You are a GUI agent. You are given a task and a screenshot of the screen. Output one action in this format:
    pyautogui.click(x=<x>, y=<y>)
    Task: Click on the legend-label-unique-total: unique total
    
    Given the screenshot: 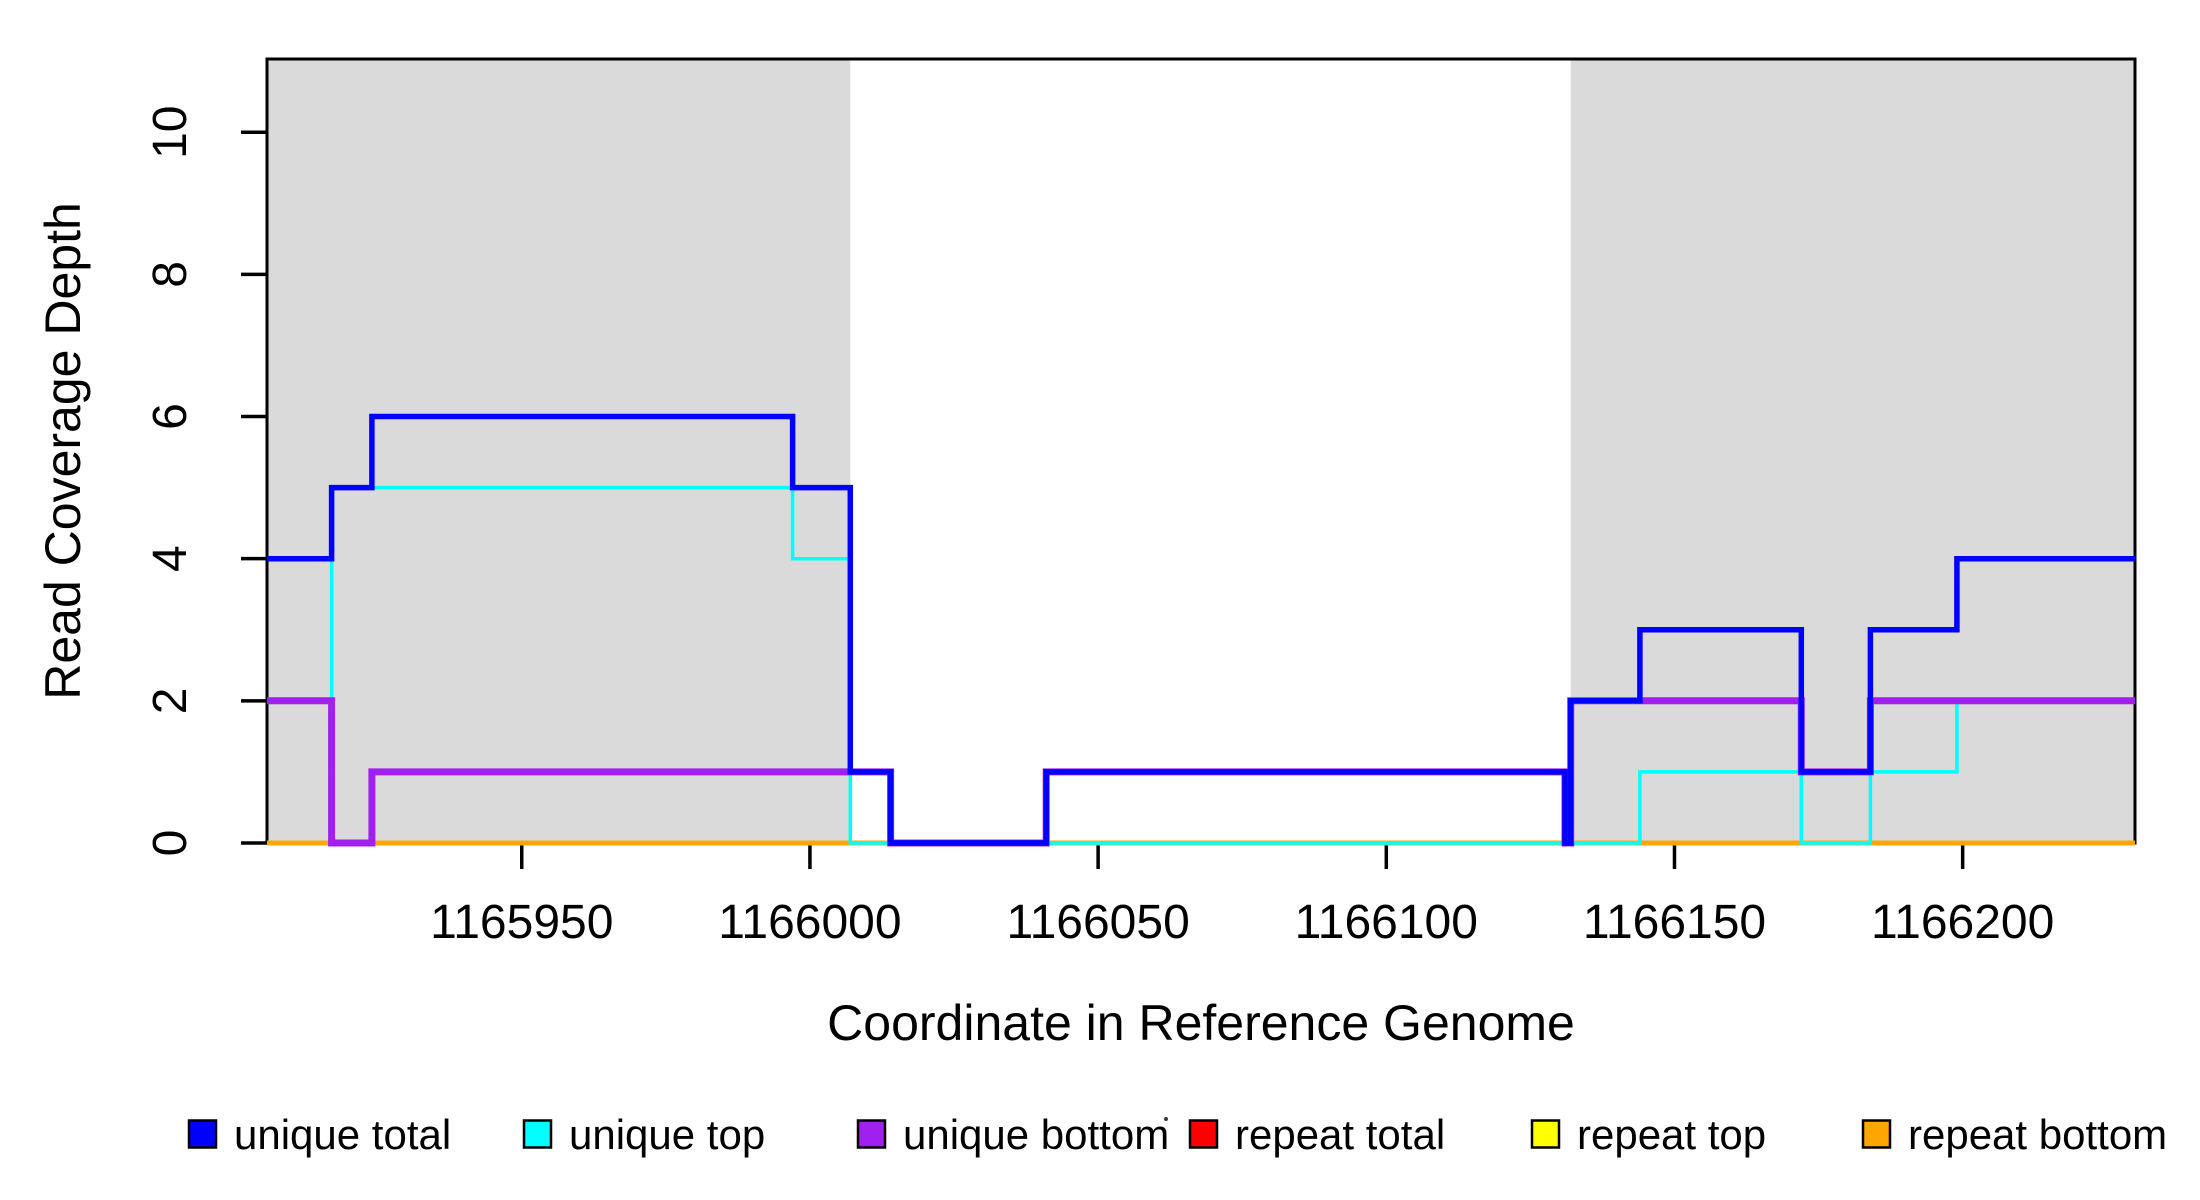 What is the action you would take?
    pyautogui.click(x=342, y=1134)
    